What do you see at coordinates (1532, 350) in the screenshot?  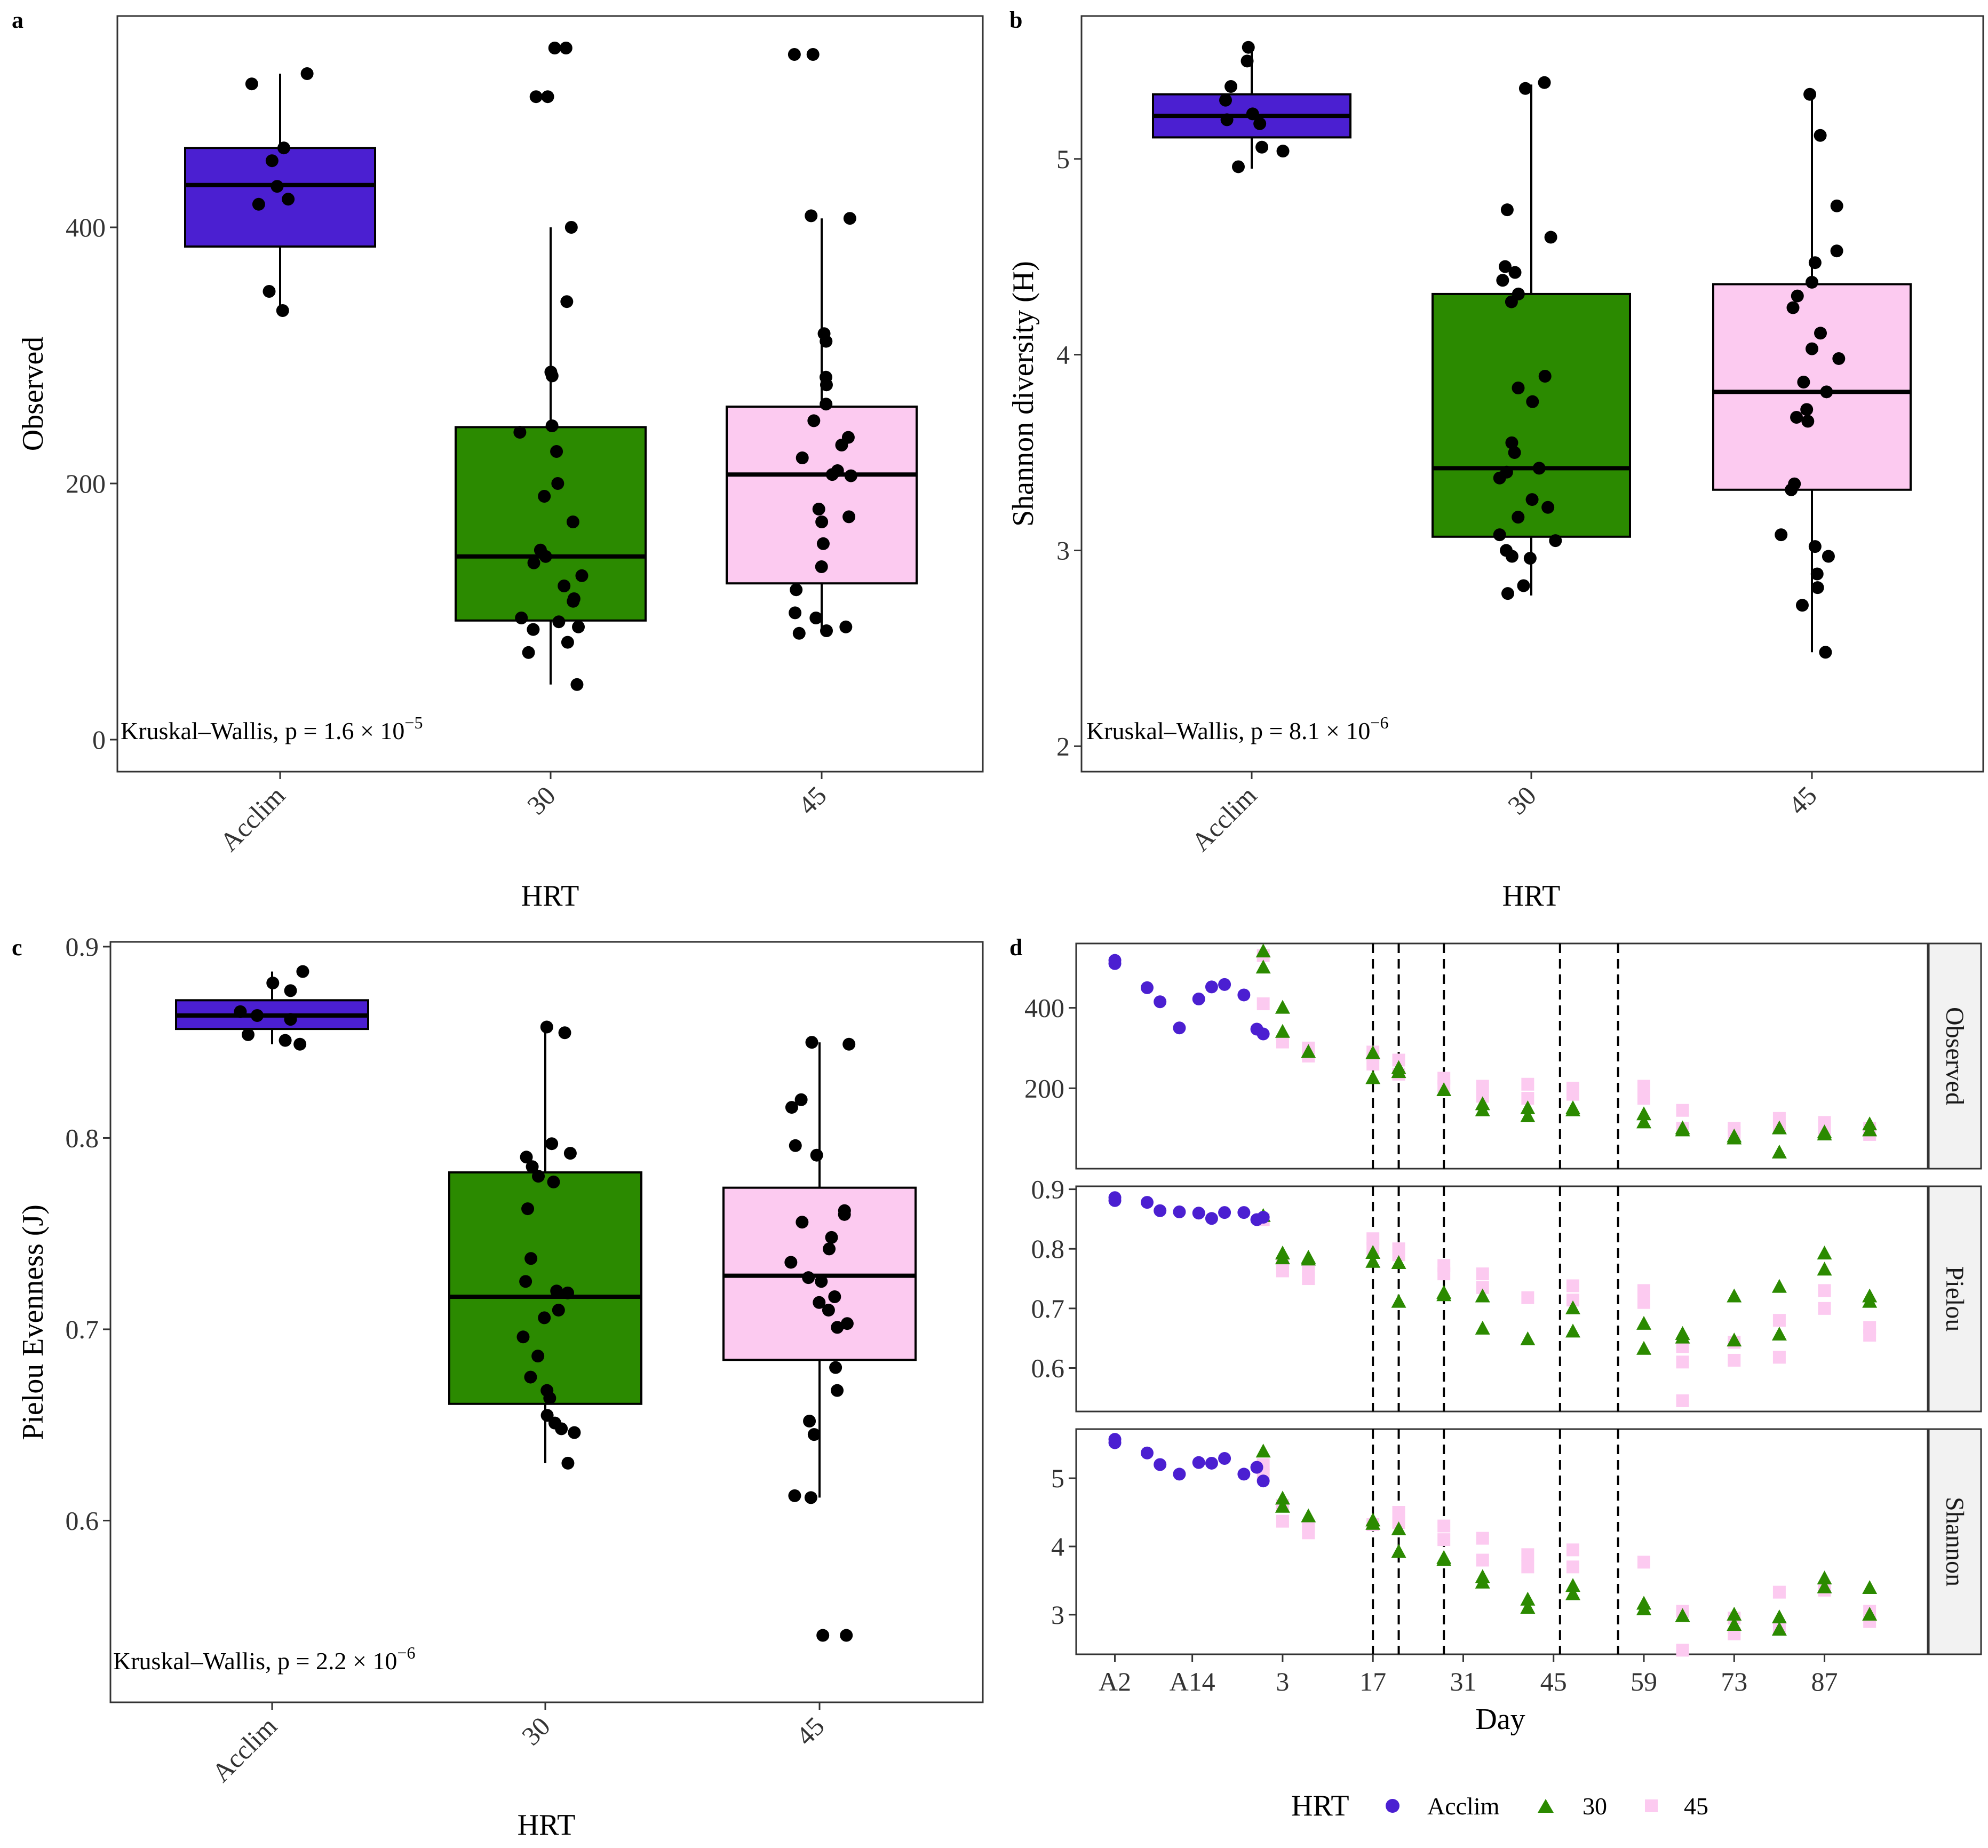 I see `points-b` at bounding box center [1532, 350].